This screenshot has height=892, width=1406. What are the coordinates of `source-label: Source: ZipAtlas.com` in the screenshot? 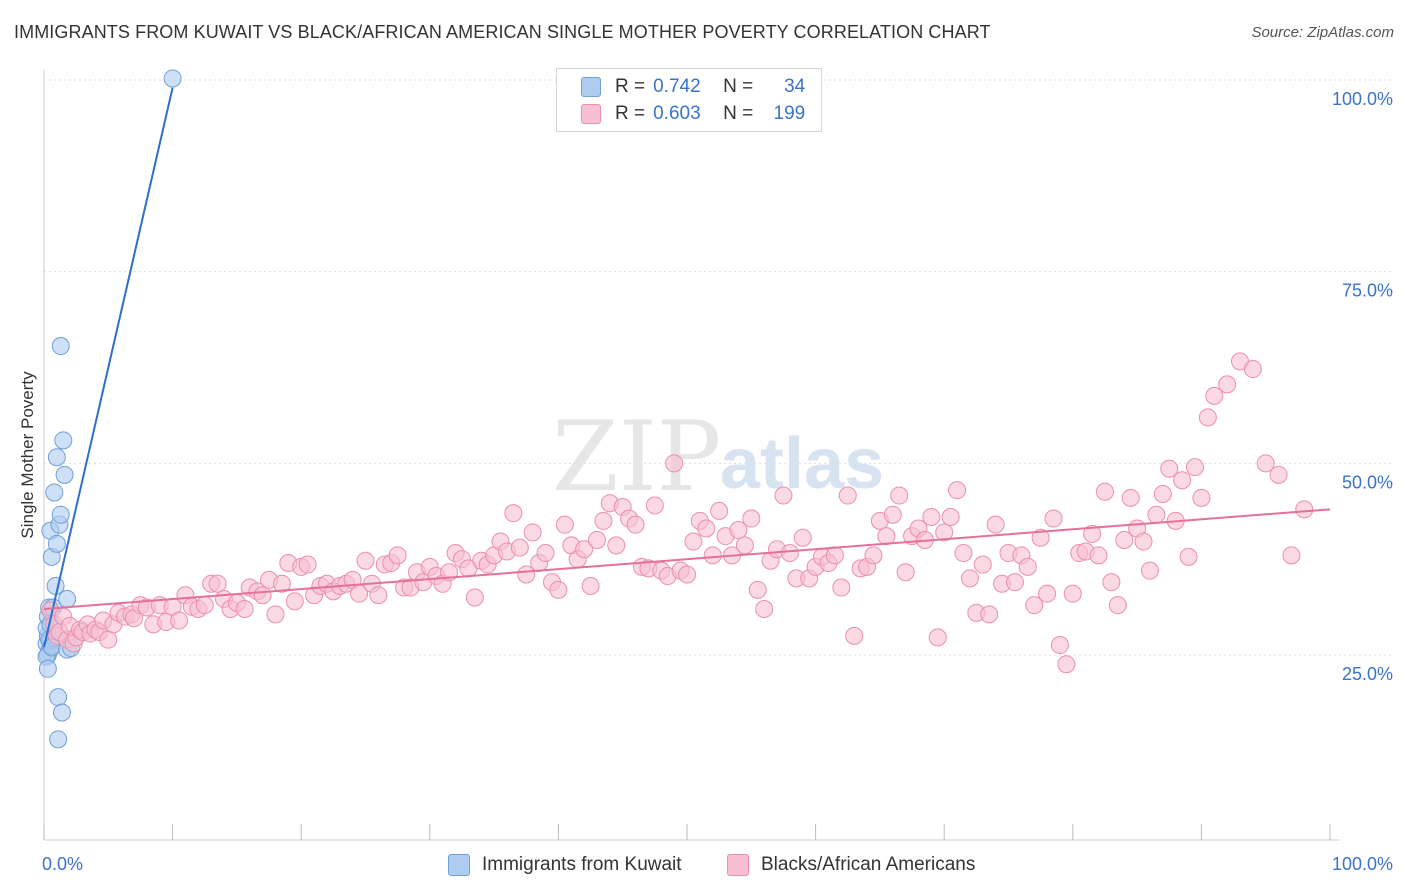 It's located at (1322, 32).